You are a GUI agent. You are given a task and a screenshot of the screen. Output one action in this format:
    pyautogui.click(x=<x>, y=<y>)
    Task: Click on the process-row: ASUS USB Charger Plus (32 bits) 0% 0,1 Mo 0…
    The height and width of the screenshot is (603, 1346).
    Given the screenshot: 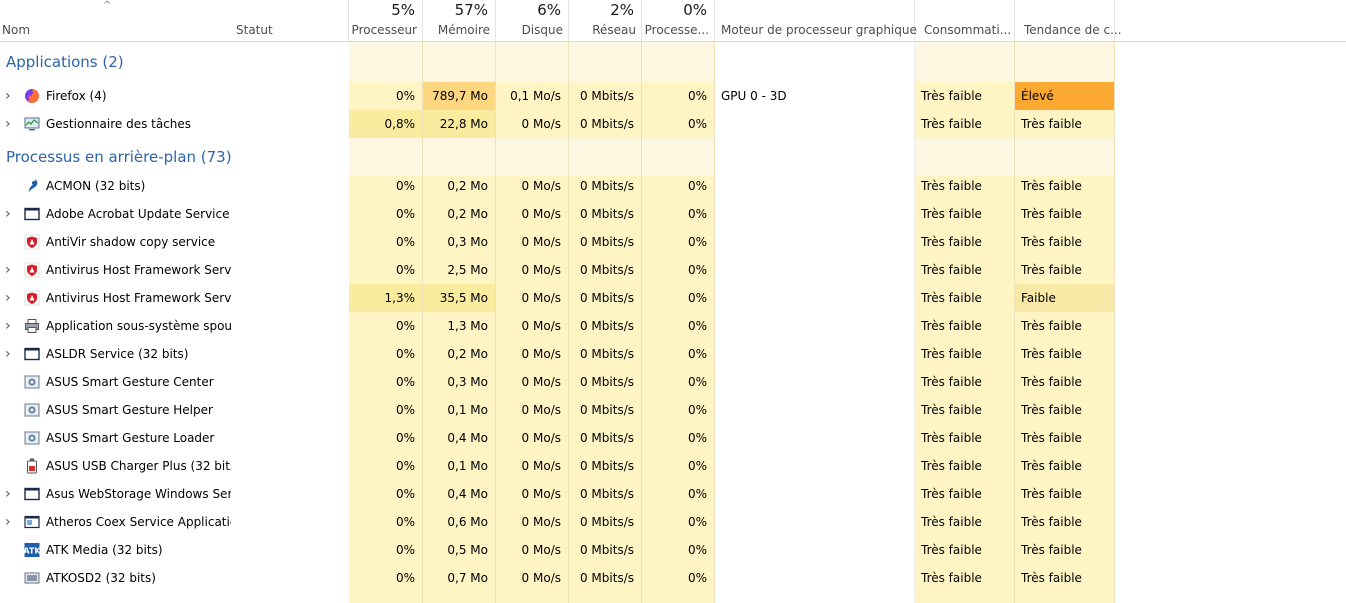 What is the action you would take?
    pyautogui.click(x=673, y=466)
    